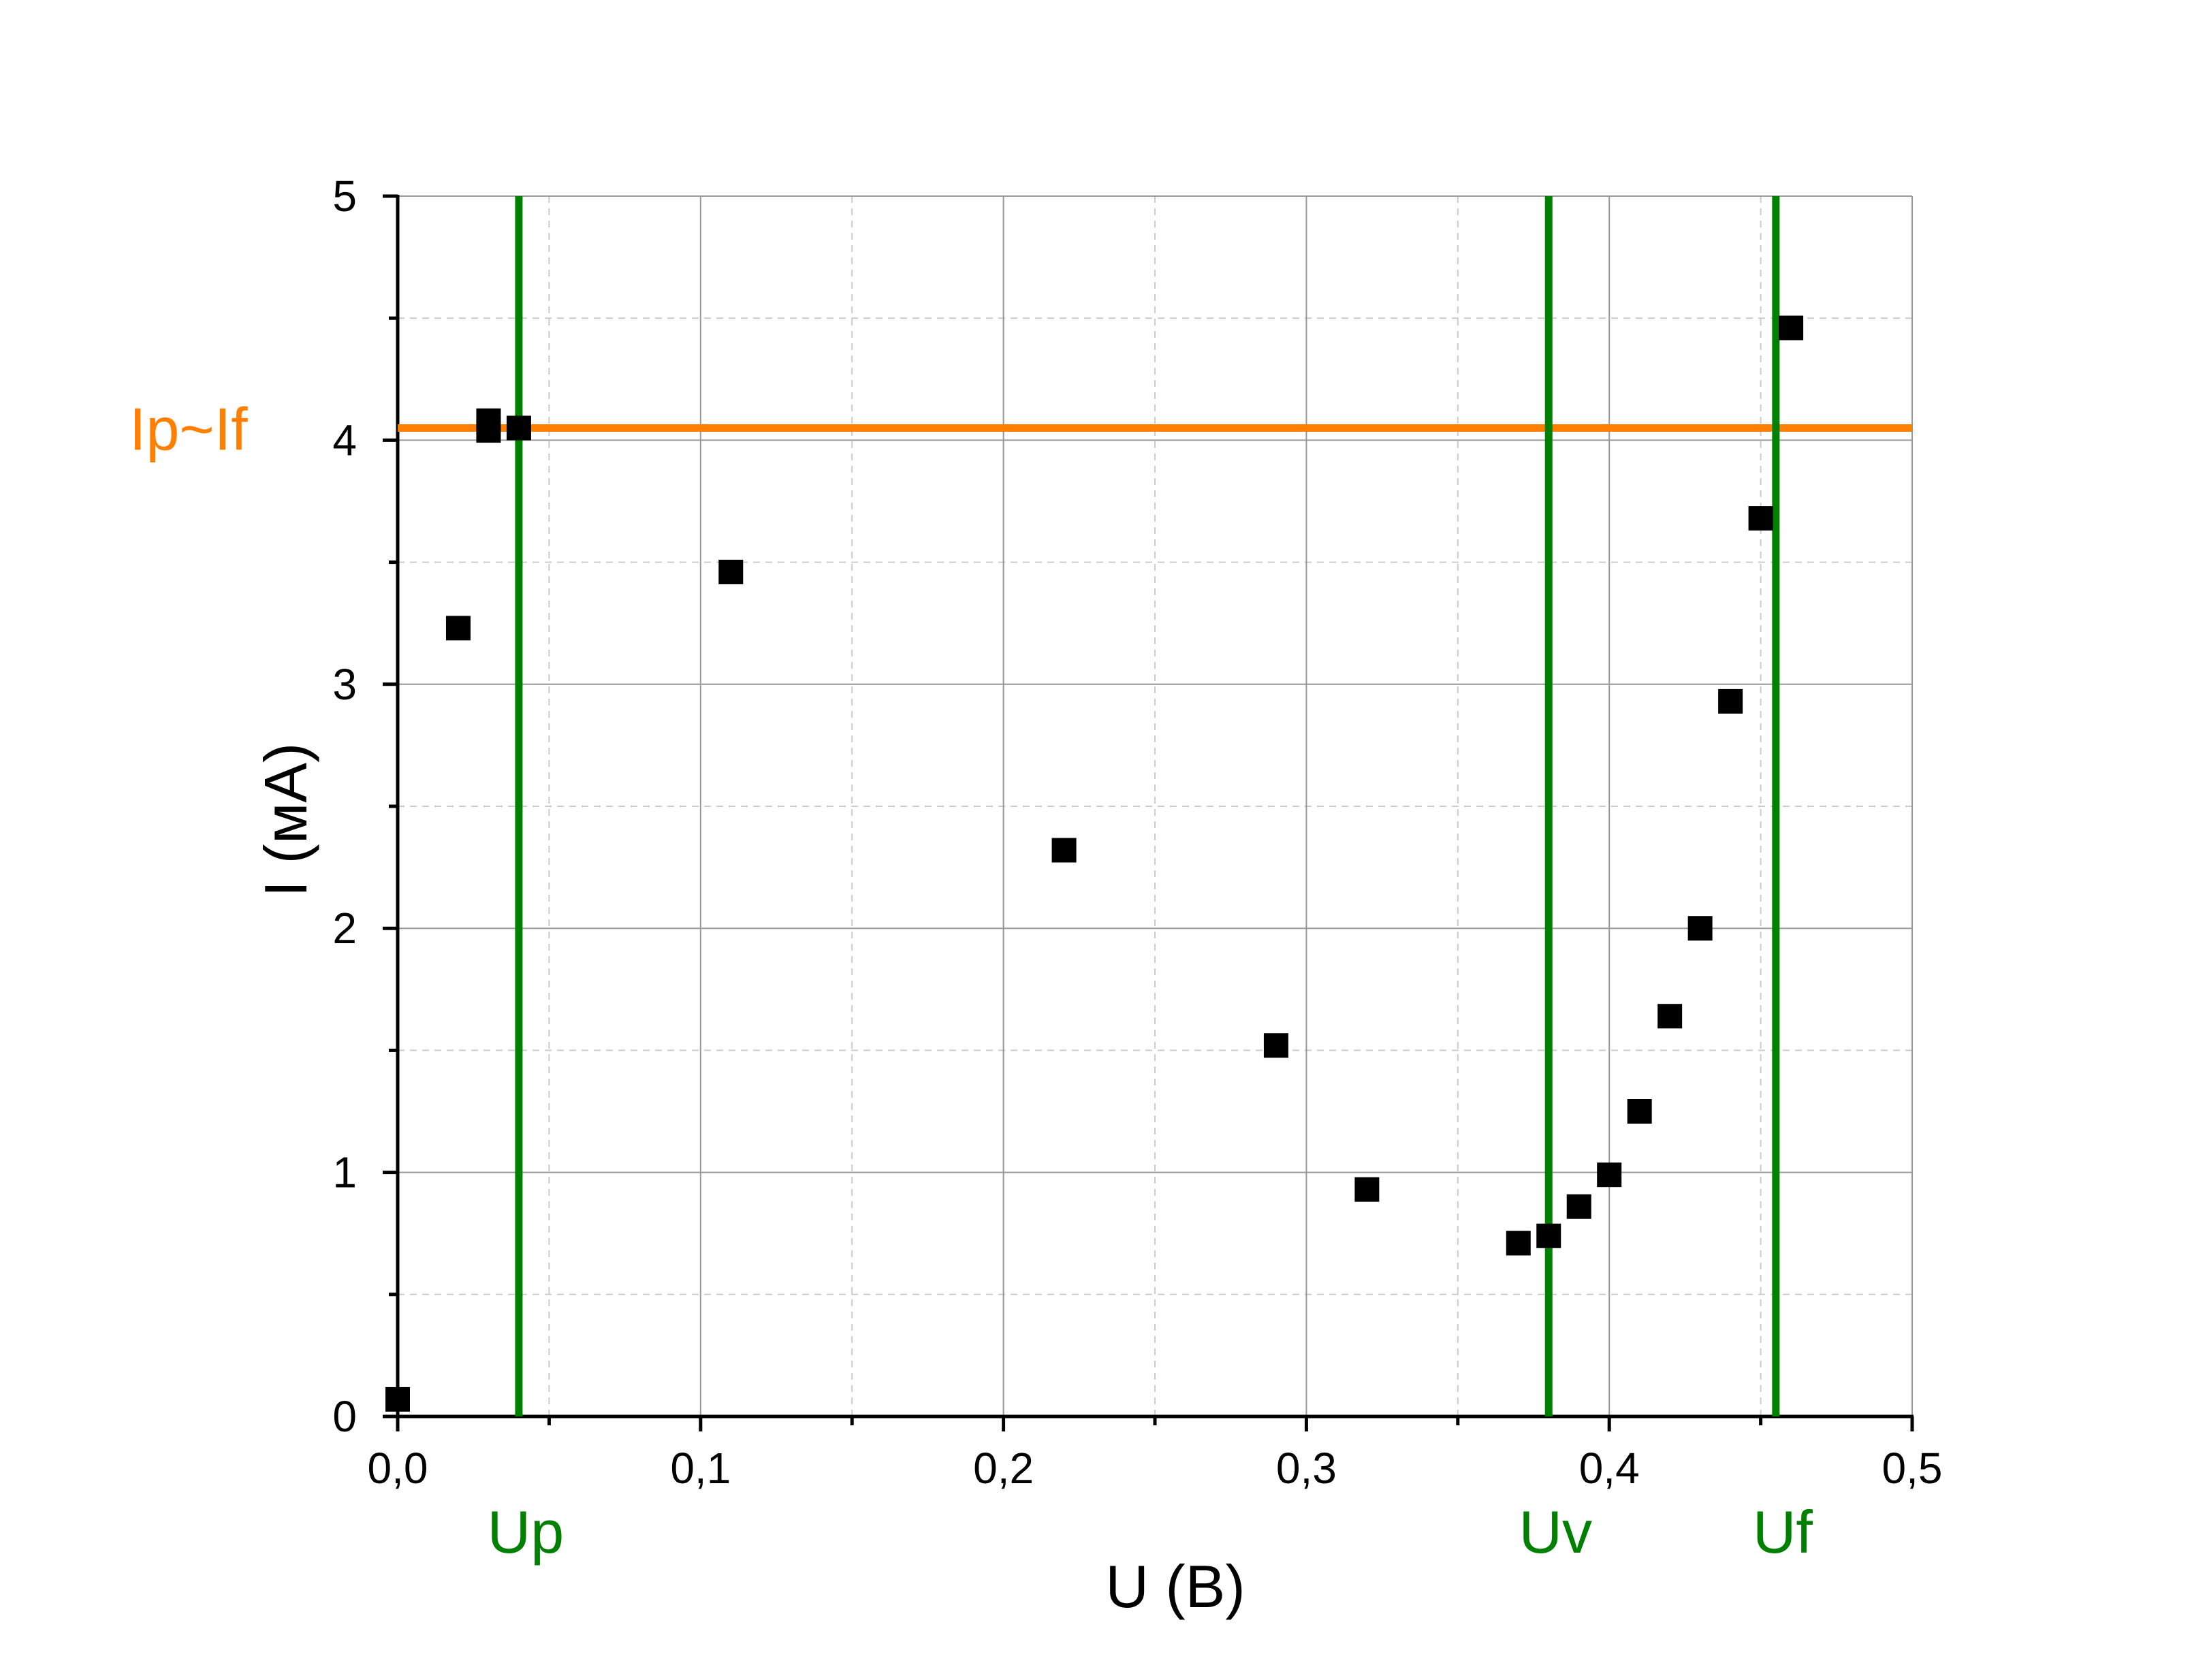  What do you see at coordinates (285, 820) in the screenshot?
I see `y-axis-title: I (мА)` at bounding box center [285, 820].